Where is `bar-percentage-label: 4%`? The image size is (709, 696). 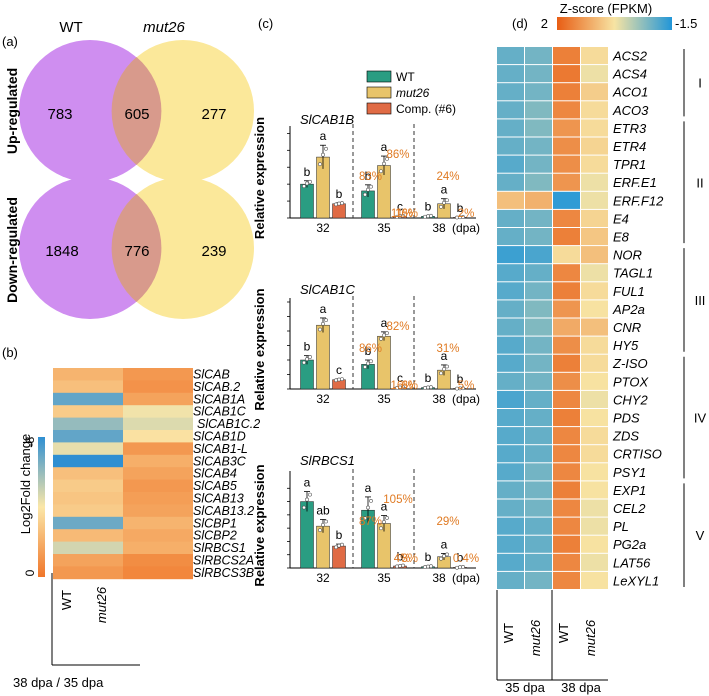 bar-percentage-label: 4% is located at coordinates (402, 559).